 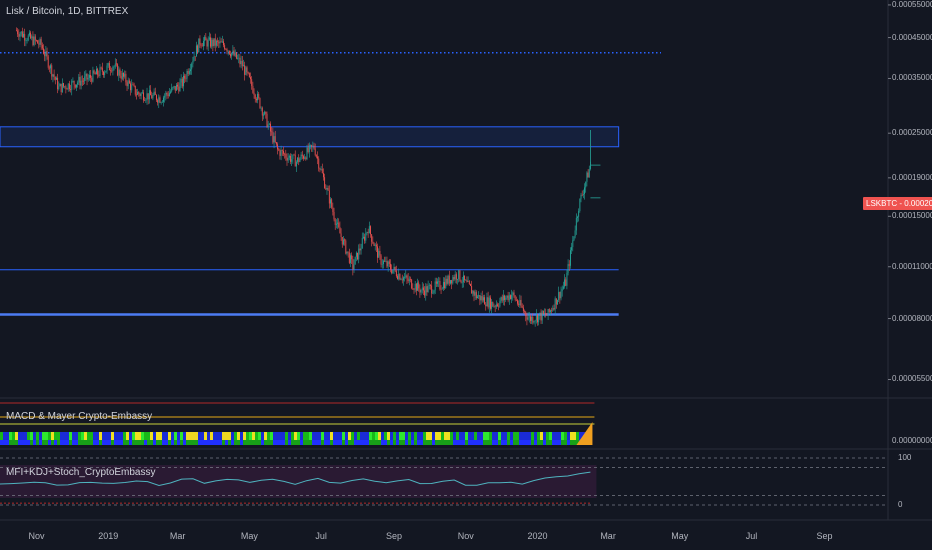 What do you see at coordinates (912, 216) in the screenshot?
I see `price-tick-label: 0.00015000` at bounding box center [912, 216].